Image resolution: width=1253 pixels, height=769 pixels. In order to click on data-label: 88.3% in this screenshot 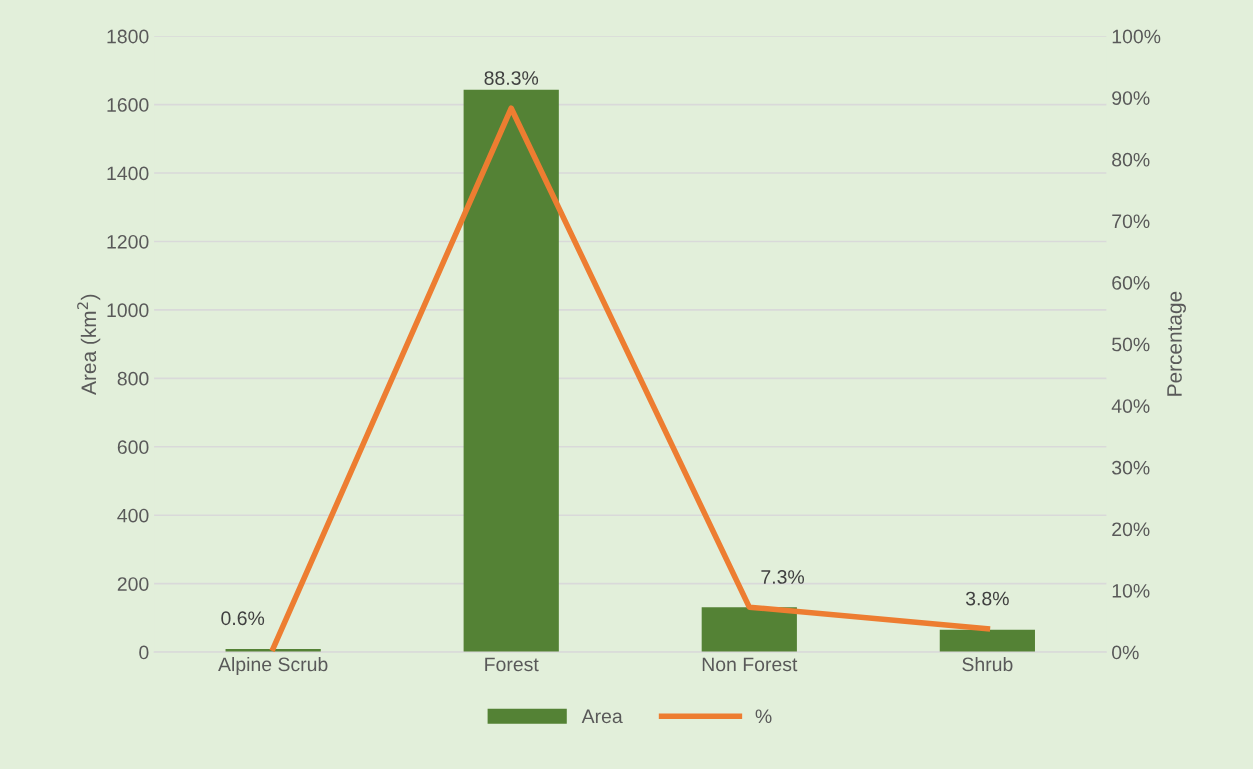, I will do `click(511, 78)`.